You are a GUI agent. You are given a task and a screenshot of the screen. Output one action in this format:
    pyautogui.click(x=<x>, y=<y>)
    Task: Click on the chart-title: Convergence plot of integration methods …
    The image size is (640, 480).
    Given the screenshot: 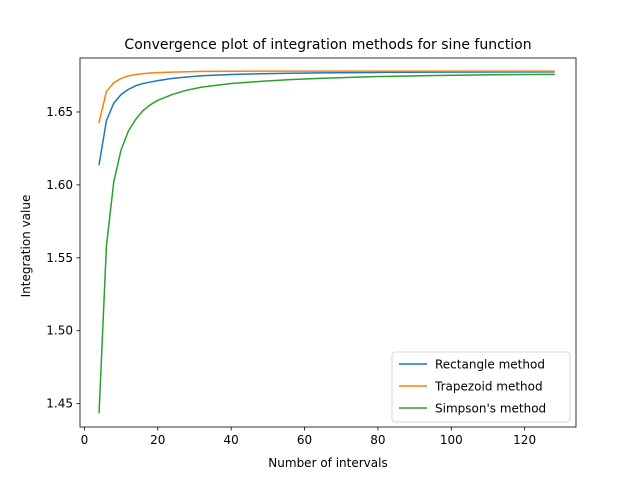 What is the action you would take?
    pyautogui.click(x=327, y=45)
    